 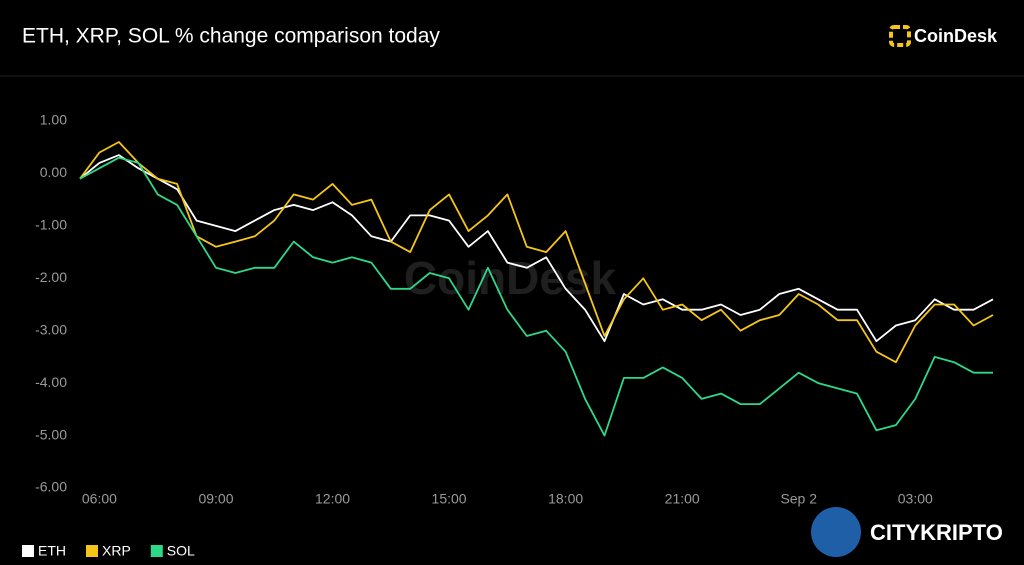 I want to click on y-tick-label: -4.00, so click(x=51, y=382).